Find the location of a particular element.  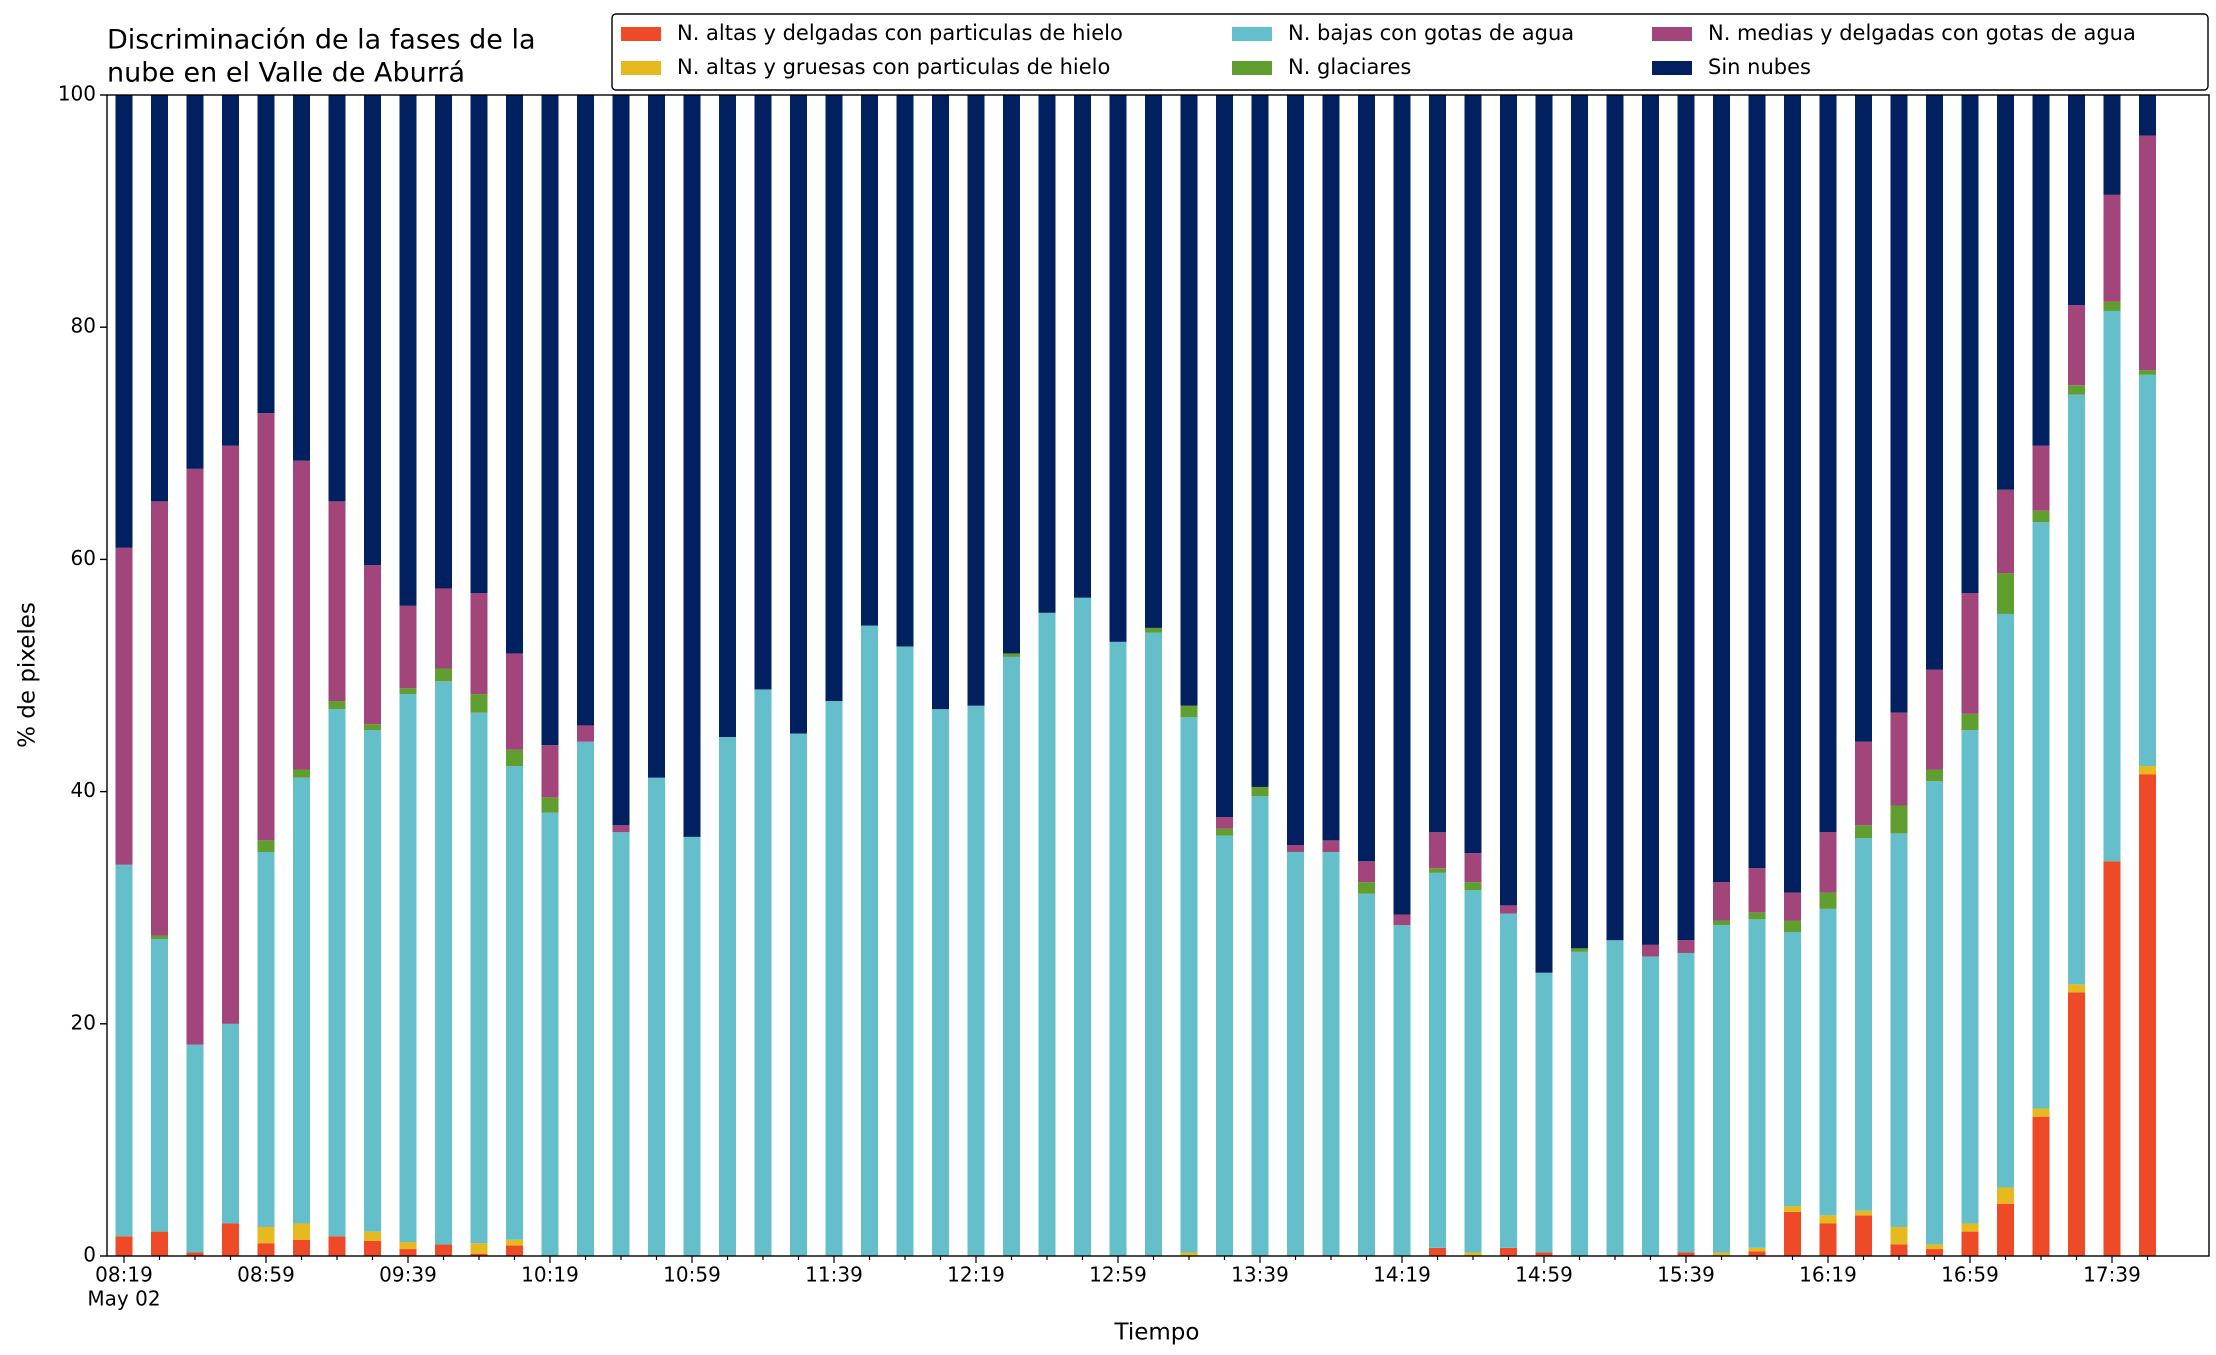

legend-label: N. glaciares is located at coordinates (1349, 67).